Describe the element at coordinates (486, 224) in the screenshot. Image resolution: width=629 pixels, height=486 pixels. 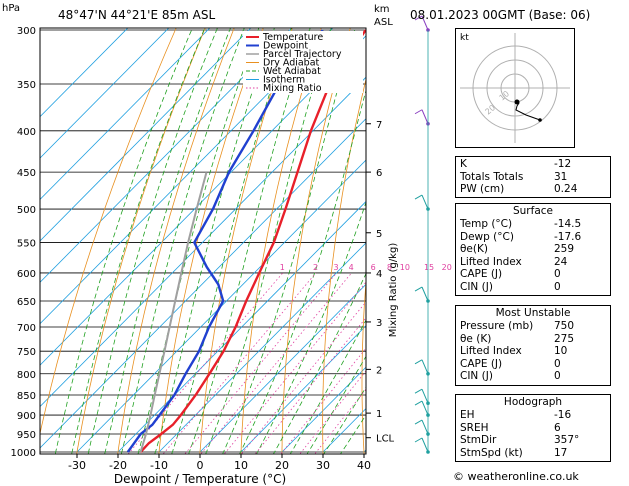
I see `index-label: Temp (°C)` at that location.